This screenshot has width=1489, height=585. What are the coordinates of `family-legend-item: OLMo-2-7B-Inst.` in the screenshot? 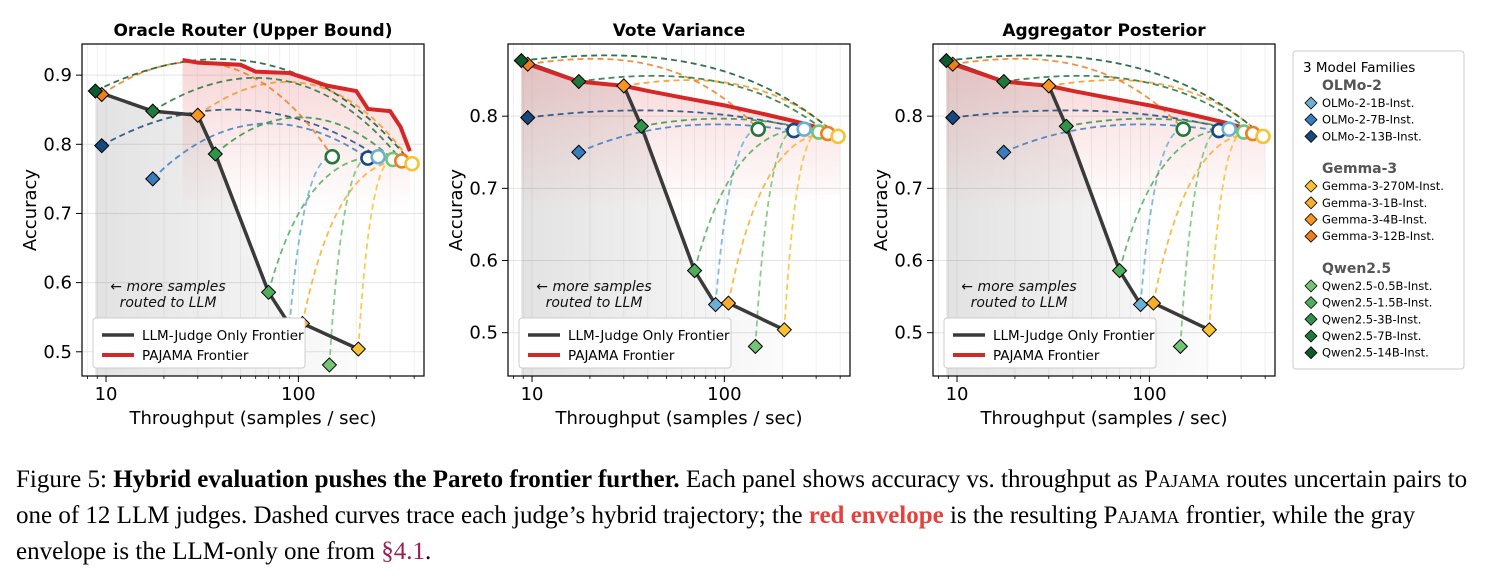 It's located at (1368, 120).